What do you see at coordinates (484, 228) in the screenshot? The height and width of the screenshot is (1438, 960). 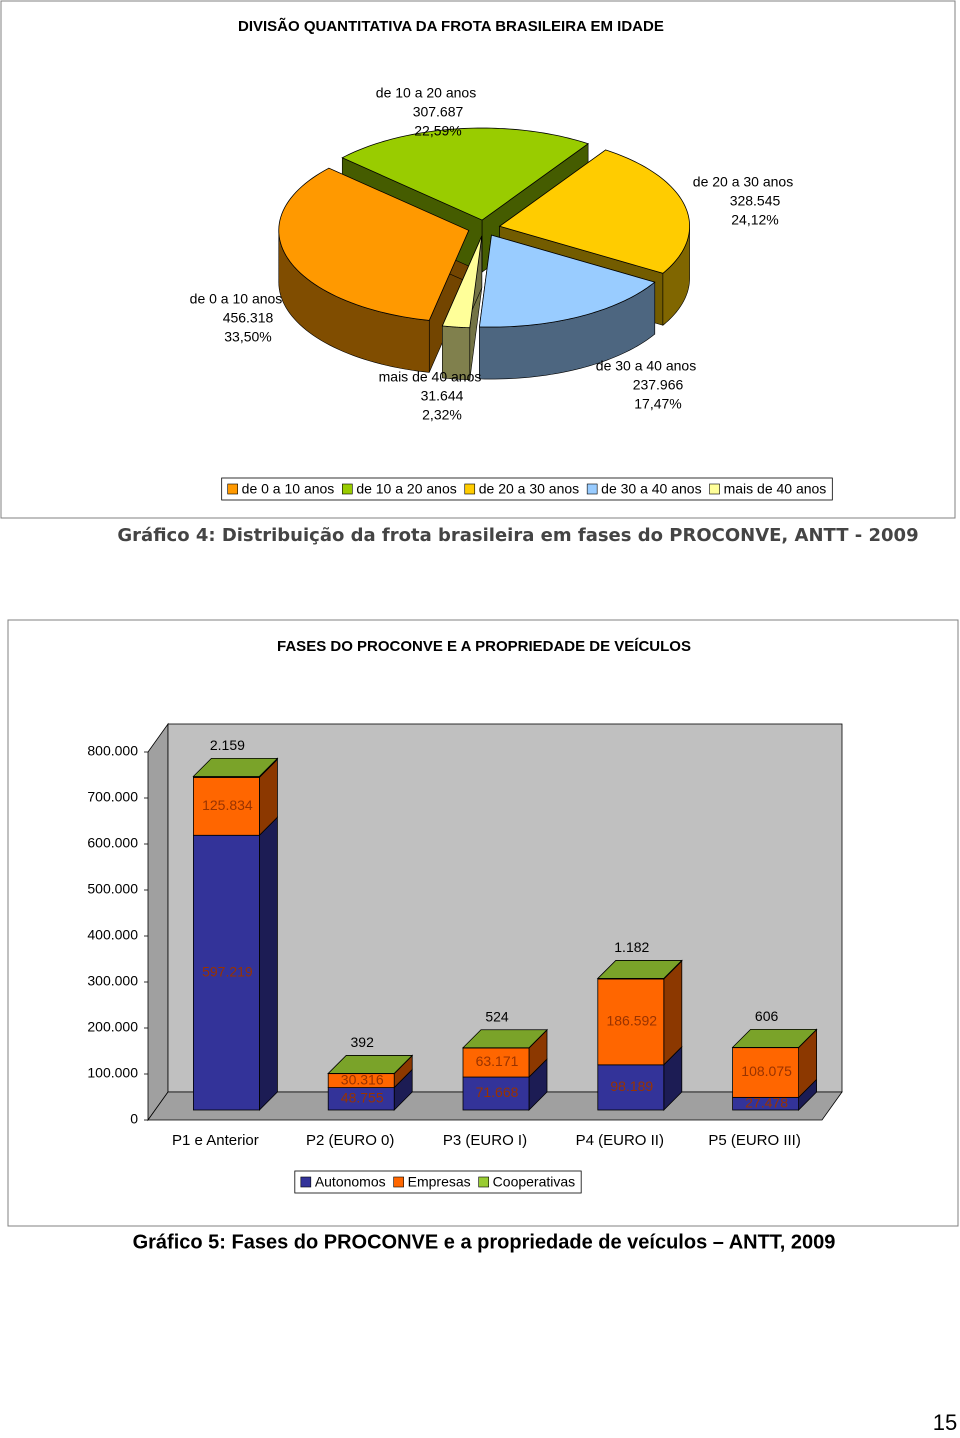 I see `pie-tops` at bounding box center [484, 228].